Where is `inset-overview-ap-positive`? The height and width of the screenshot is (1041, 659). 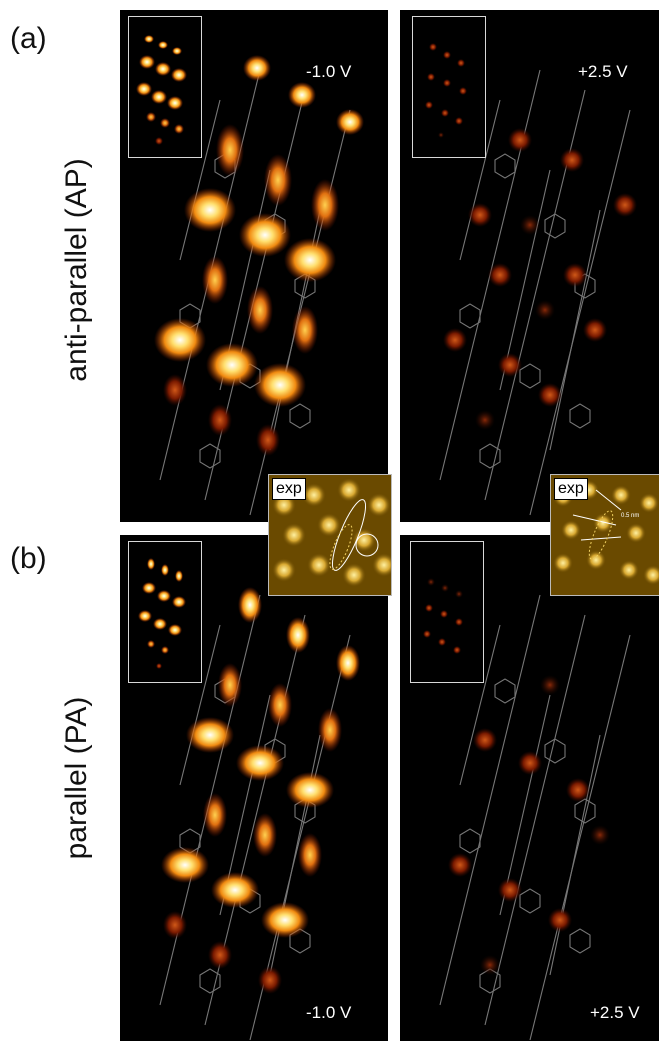 inset-overview-ap-positive is located at coordinates (449, 87).